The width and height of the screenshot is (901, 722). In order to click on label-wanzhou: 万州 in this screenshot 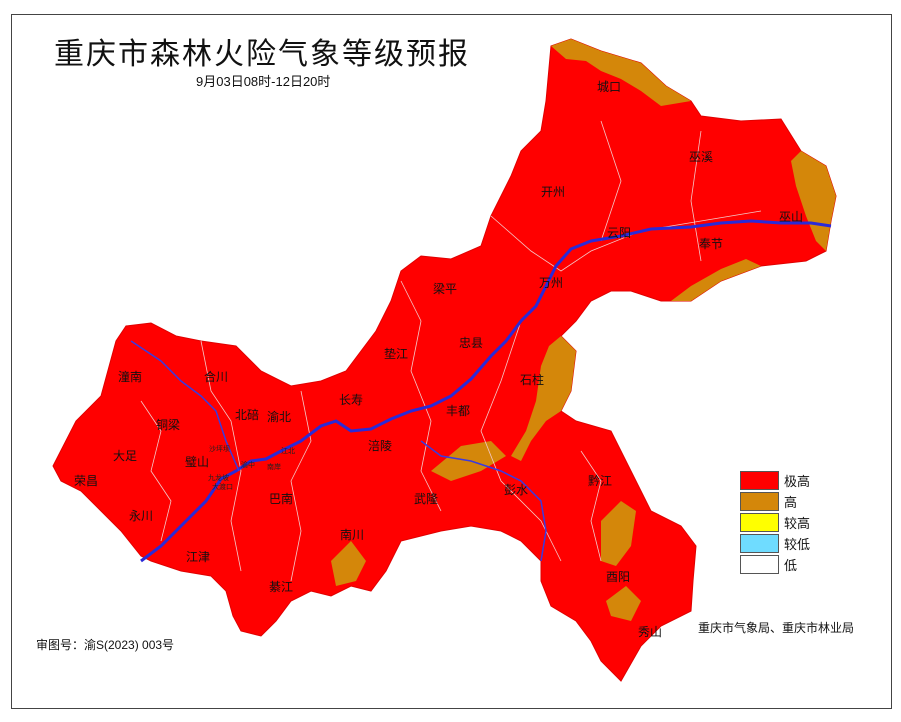, I will do `click(551, 283)`.